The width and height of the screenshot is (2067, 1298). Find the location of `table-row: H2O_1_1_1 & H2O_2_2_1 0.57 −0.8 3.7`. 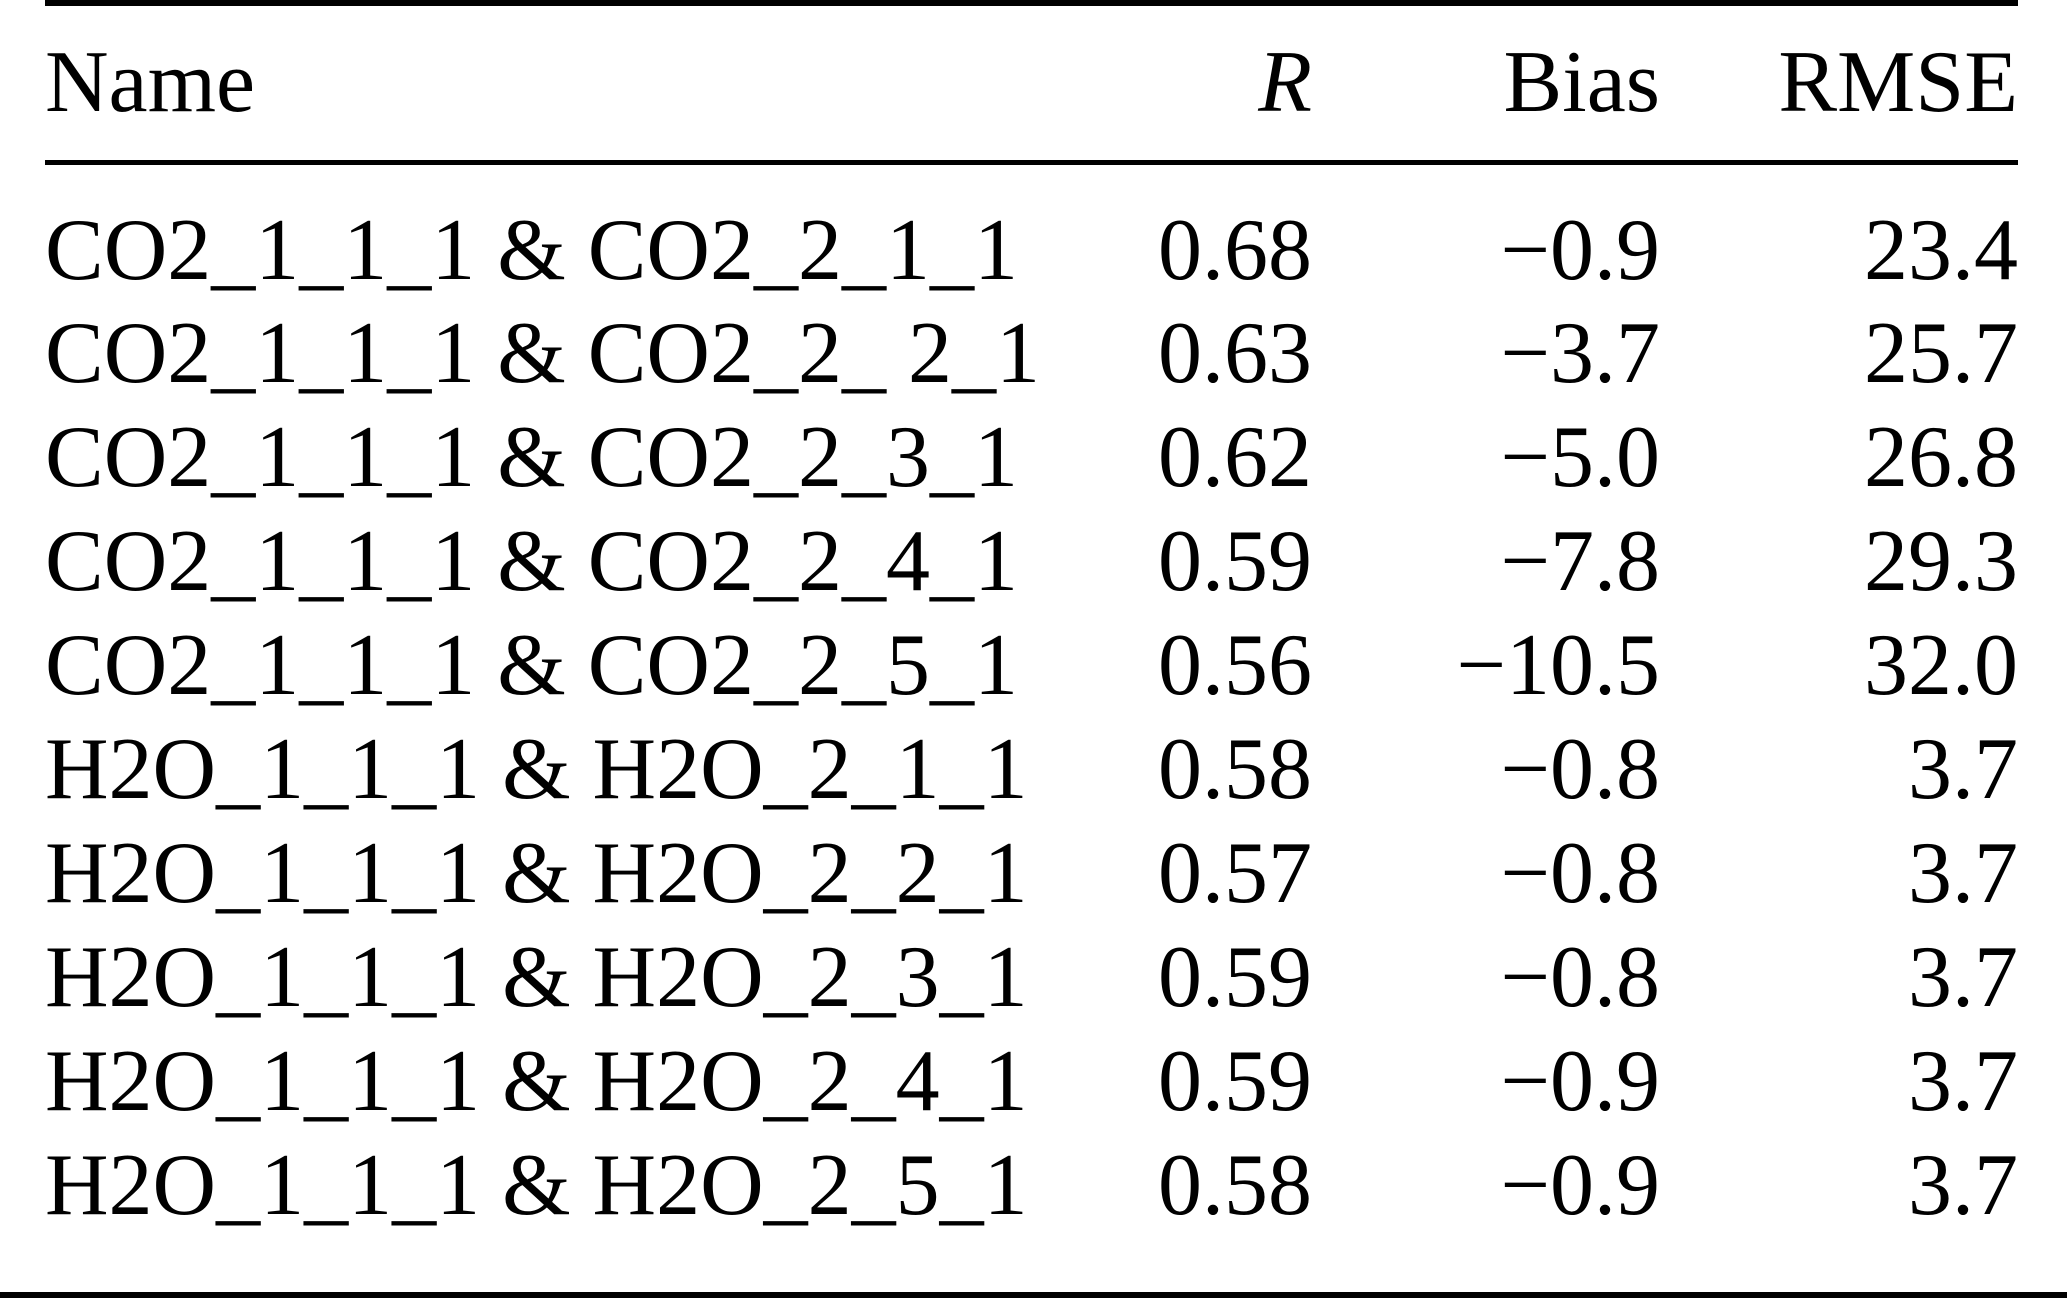

table-row: H2O_1_1_1 & H2O_2_2_1 0.57 −0.8 3.7 is located at coordinates (1031, 873).